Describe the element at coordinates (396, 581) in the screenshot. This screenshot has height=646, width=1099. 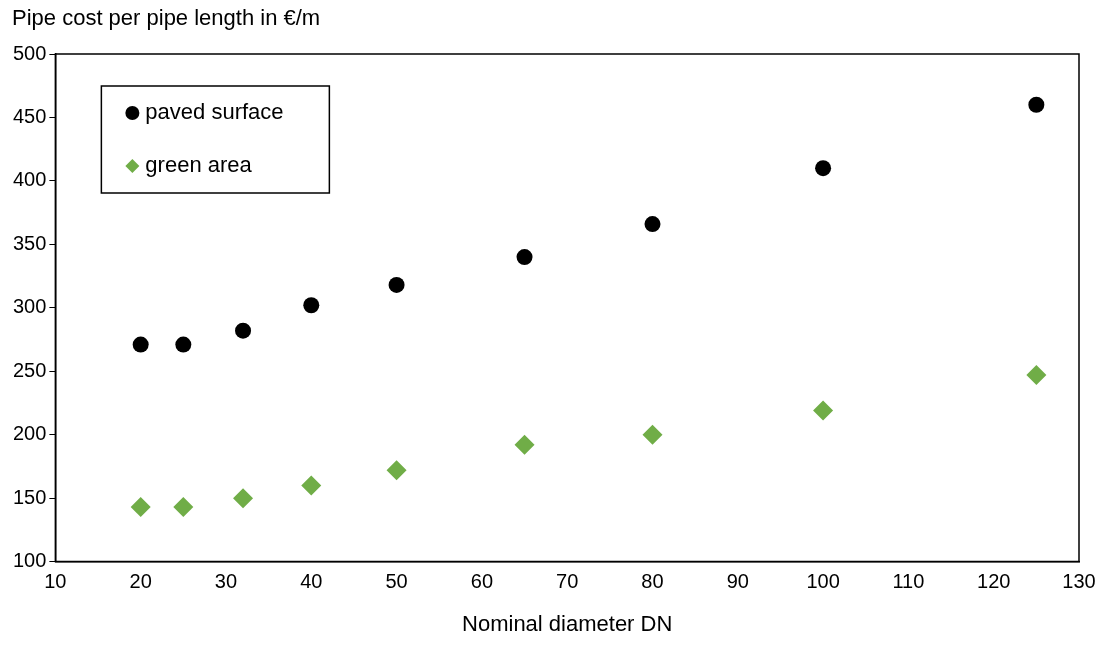
I see `x-tick-label: 50` at that location.